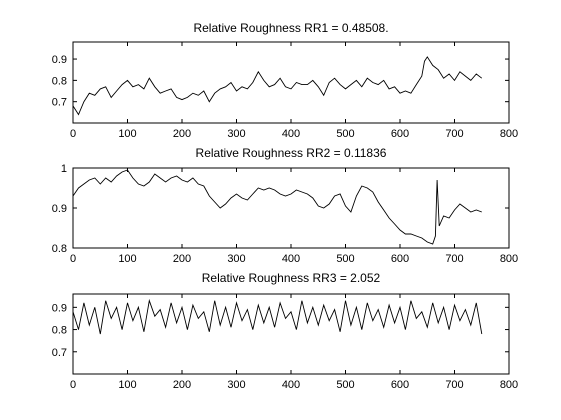  Describe the element at coordinates (509, 259) in the screenshot. I see `subplot-2-xtick-label: 800` at that location.